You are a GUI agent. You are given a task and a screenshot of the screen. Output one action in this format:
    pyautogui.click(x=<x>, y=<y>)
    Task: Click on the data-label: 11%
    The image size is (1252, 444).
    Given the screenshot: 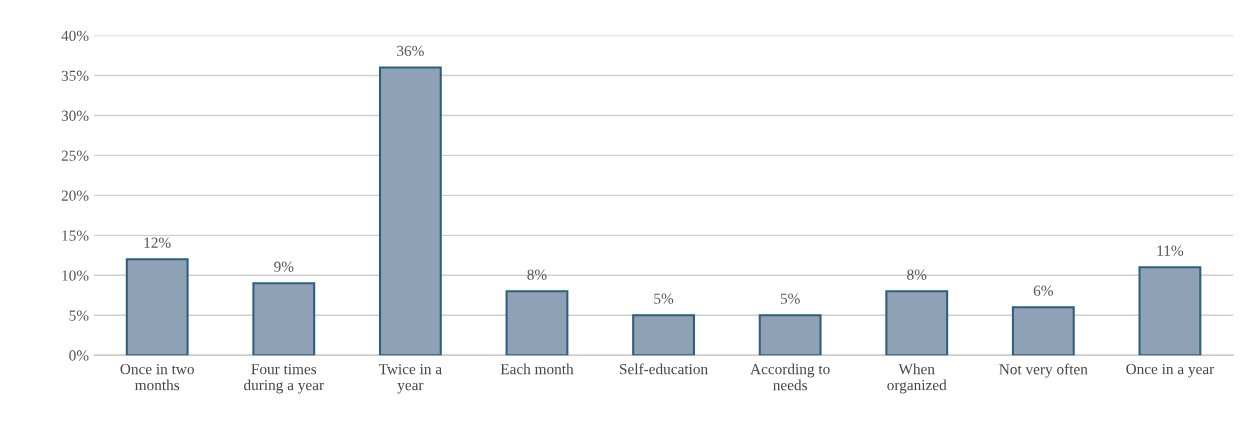 What is the action you would take?
    pyautogui.click(x=1170, y=250)
    